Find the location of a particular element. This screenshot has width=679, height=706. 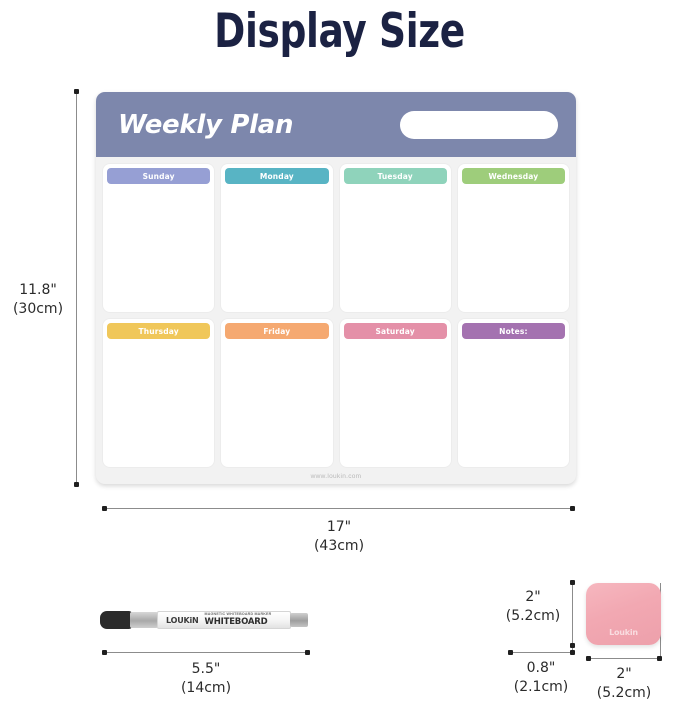

day-tab-notes: Notes: is located at coordinates (513, 331).